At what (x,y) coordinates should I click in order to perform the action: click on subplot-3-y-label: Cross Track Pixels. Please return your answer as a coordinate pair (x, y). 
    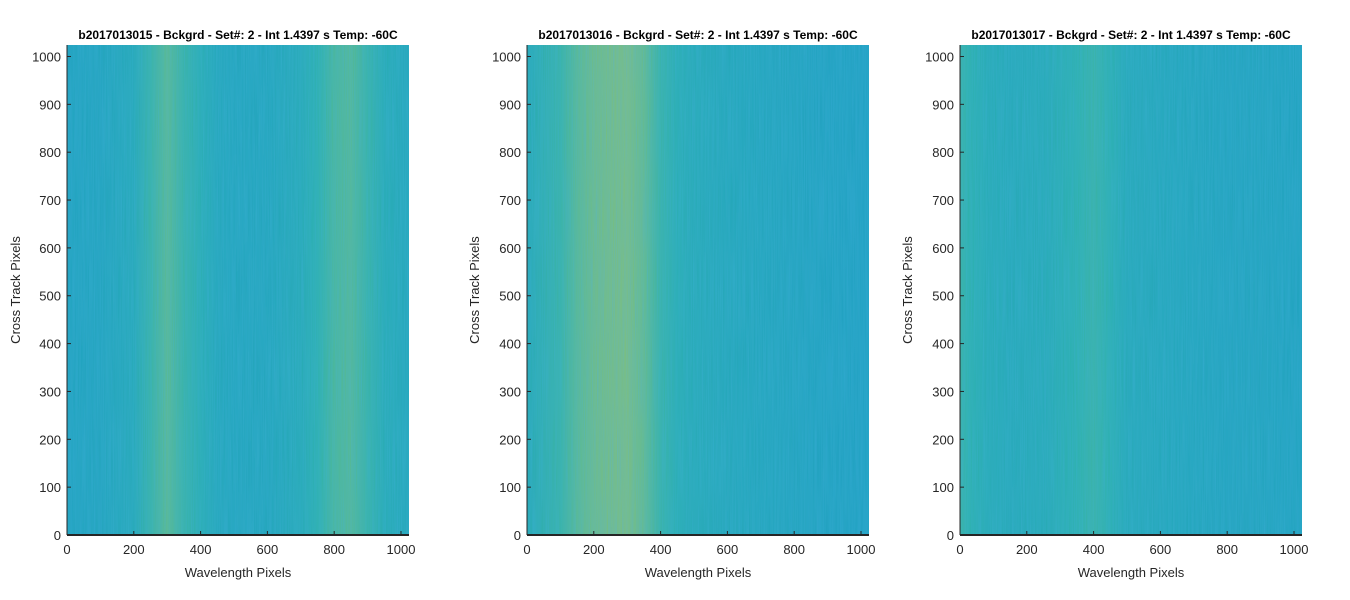
    Looking at the image, I should click on (907, 290).